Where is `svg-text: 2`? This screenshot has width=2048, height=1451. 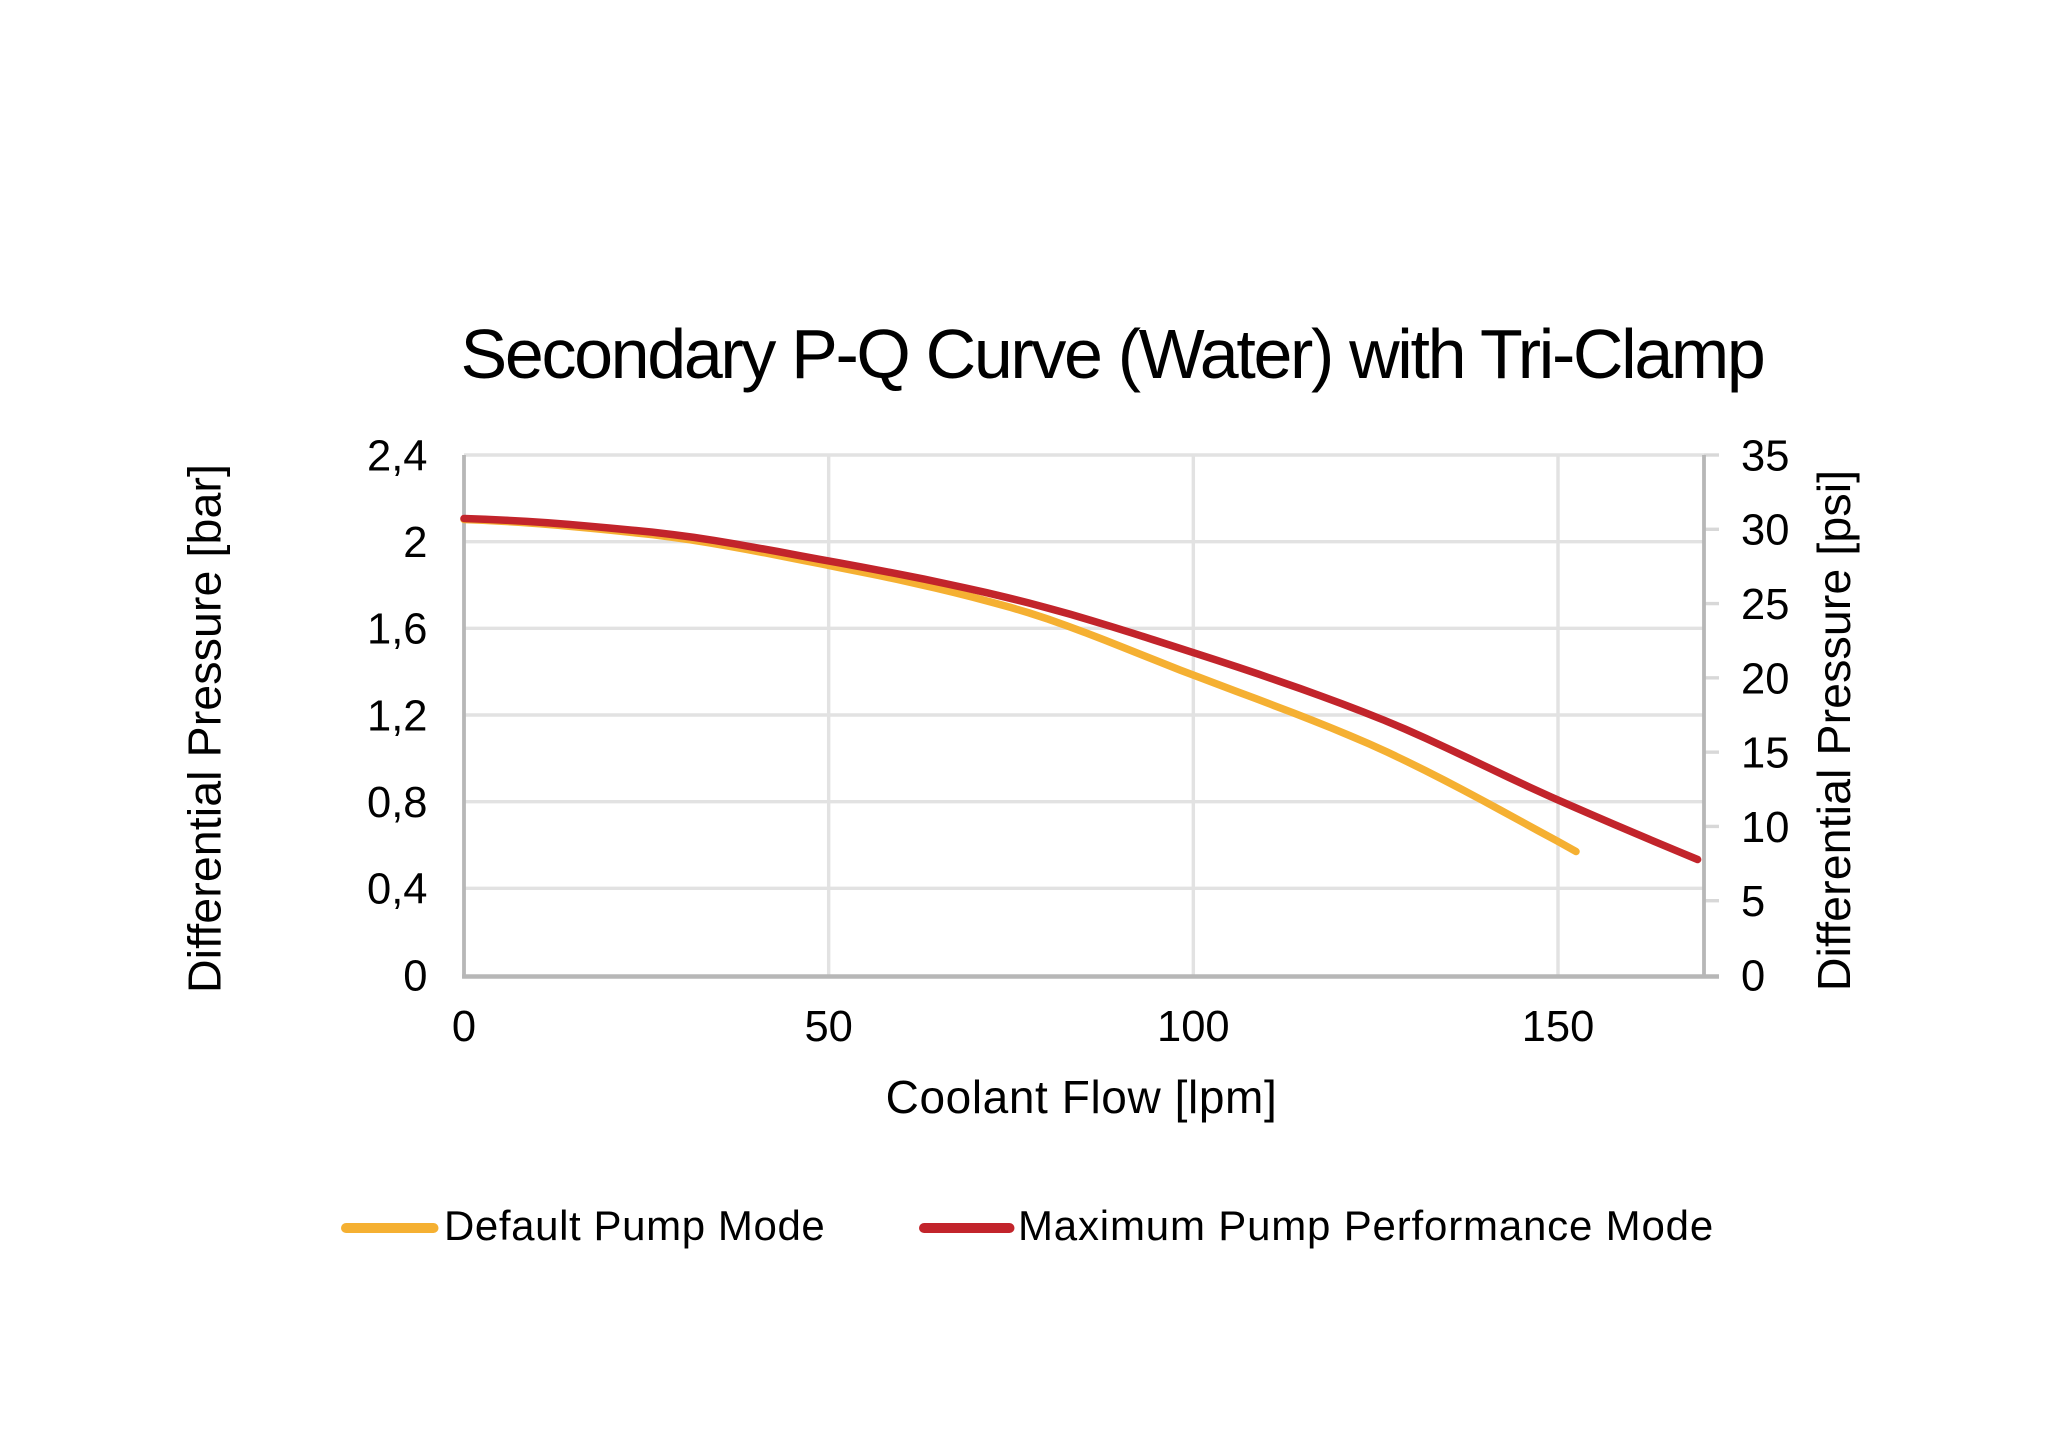
svg-text: 2 is located at coordinates (415, 543).